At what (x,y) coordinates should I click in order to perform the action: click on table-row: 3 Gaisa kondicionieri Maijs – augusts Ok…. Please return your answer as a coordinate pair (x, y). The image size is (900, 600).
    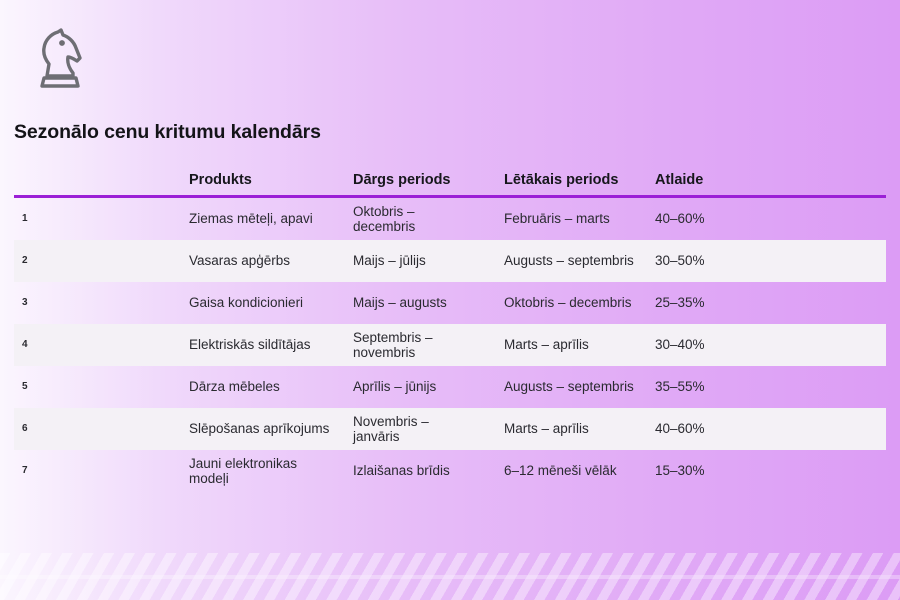
    Looking at the image, I should click on (450, 303).